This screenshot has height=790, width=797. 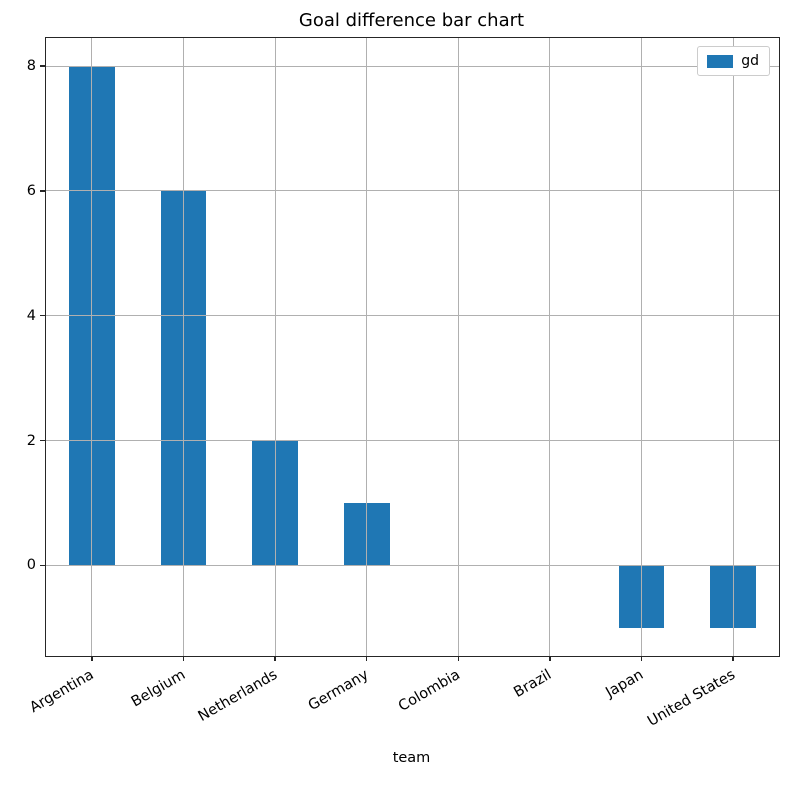 What do you see at coordinates (158, 688) in the screenshot?
I see `x-tick-label: Belgium` at bounding box center [158, 688].